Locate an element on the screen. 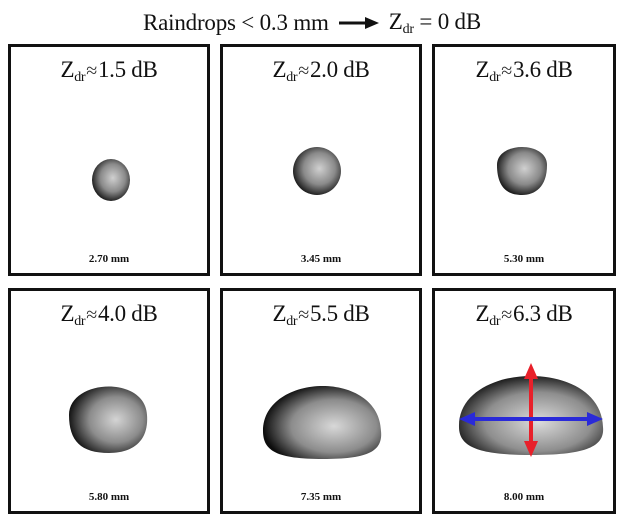  vertical-axis-arrow is located at coordinates (531, 410).